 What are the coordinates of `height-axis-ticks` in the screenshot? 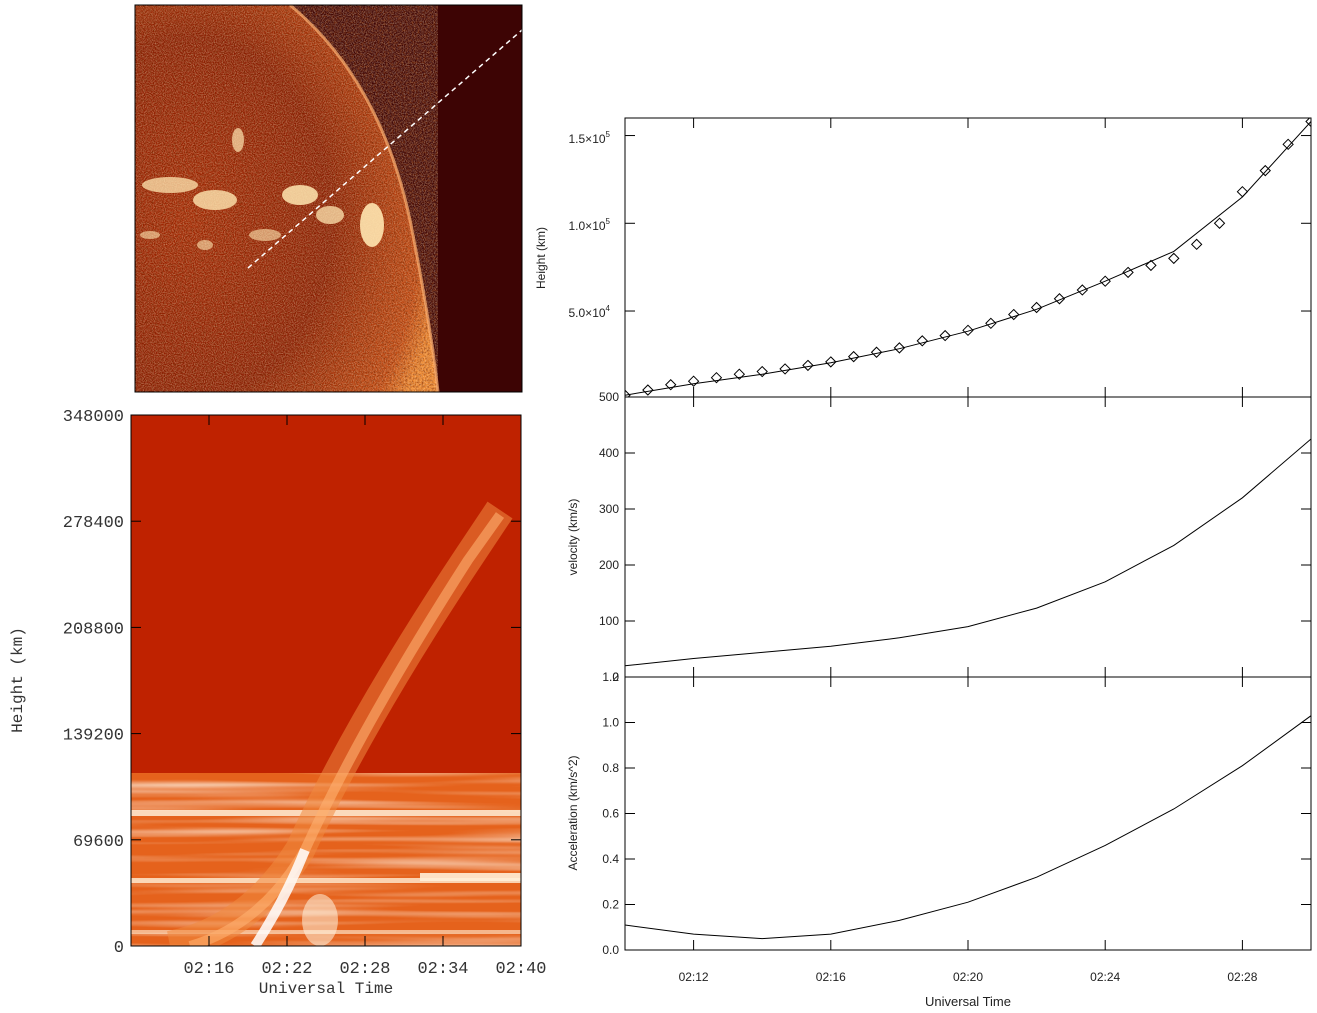 It's located at (968, 257).